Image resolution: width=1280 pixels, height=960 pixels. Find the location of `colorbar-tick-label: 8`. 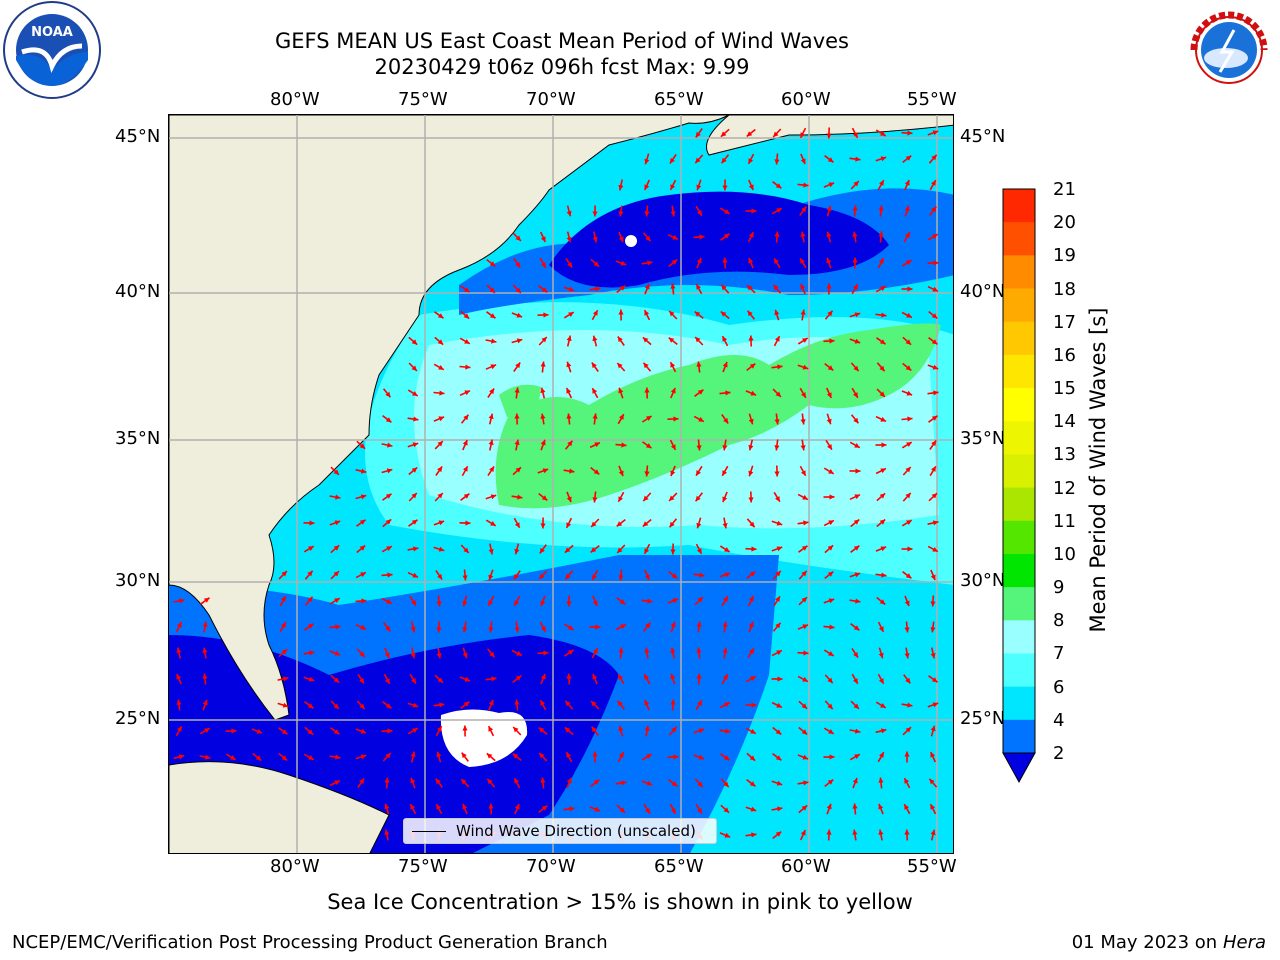

colorbar-tick-label: 8 is located at coordinates (1059, 621).